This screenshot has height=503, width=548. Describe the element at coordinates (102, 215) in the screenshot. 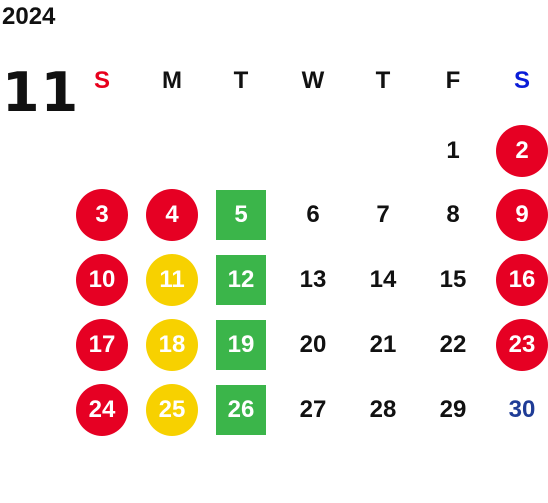

I see `day-cell: 3` at that location.